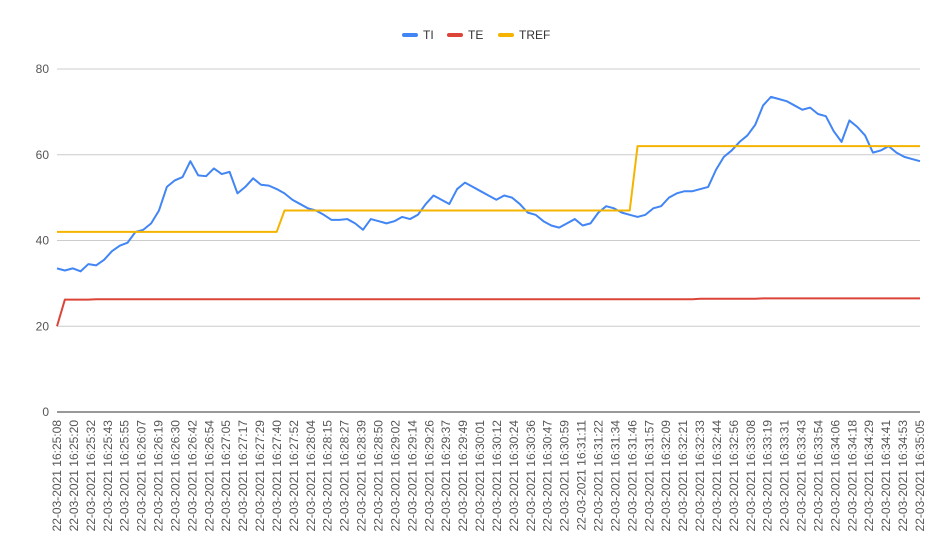 The width and height of the screenshot is (950, 559). I want to click on x-tick-label: 22-03-2021 16:29:49, so click(463, 476).